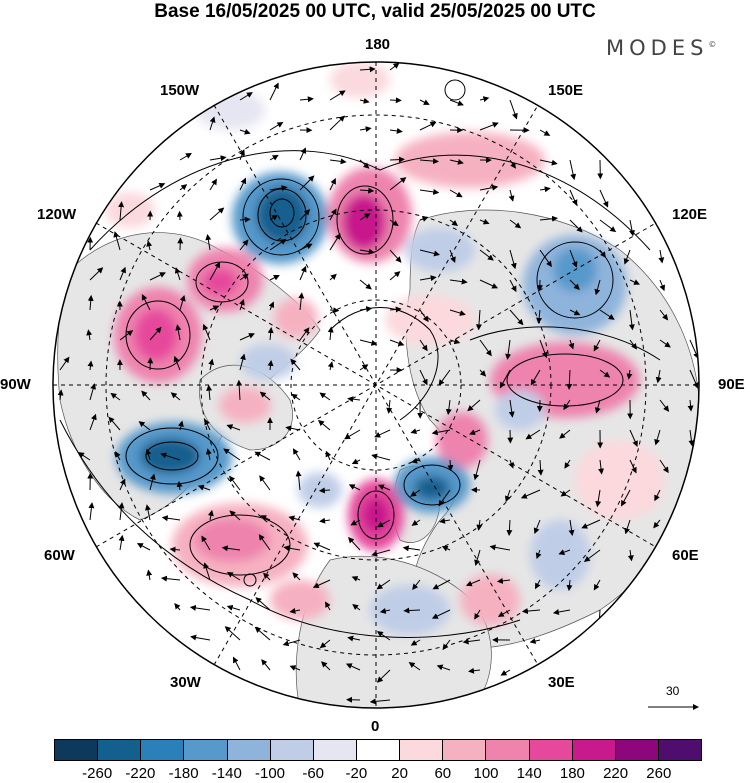  I want to click on colorbar-tick-label: -20, so click(356, 773).